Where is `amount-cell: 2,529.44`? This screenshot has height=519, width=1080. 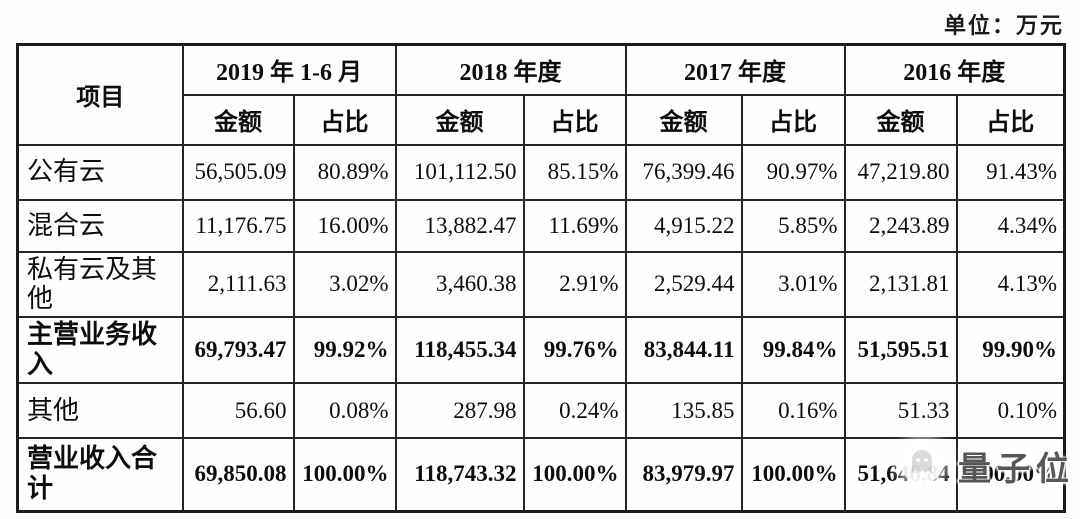 amount-cell: 2,529.44 is located at coordinates (683, 284).